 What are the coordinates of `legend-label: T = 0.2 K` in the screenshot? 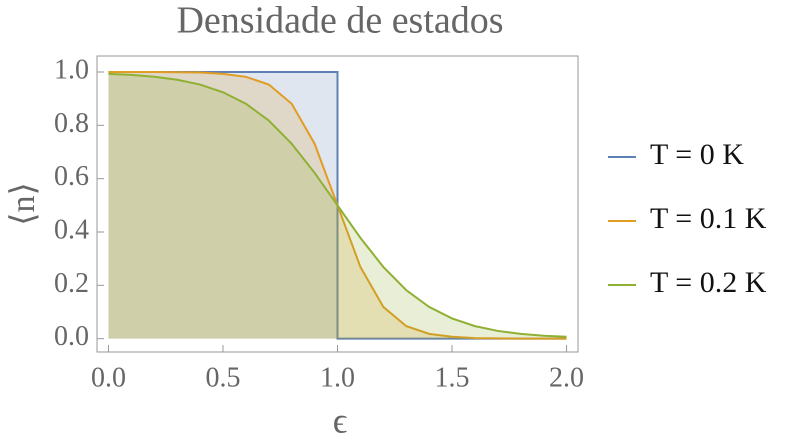 It's located at (708, 282).